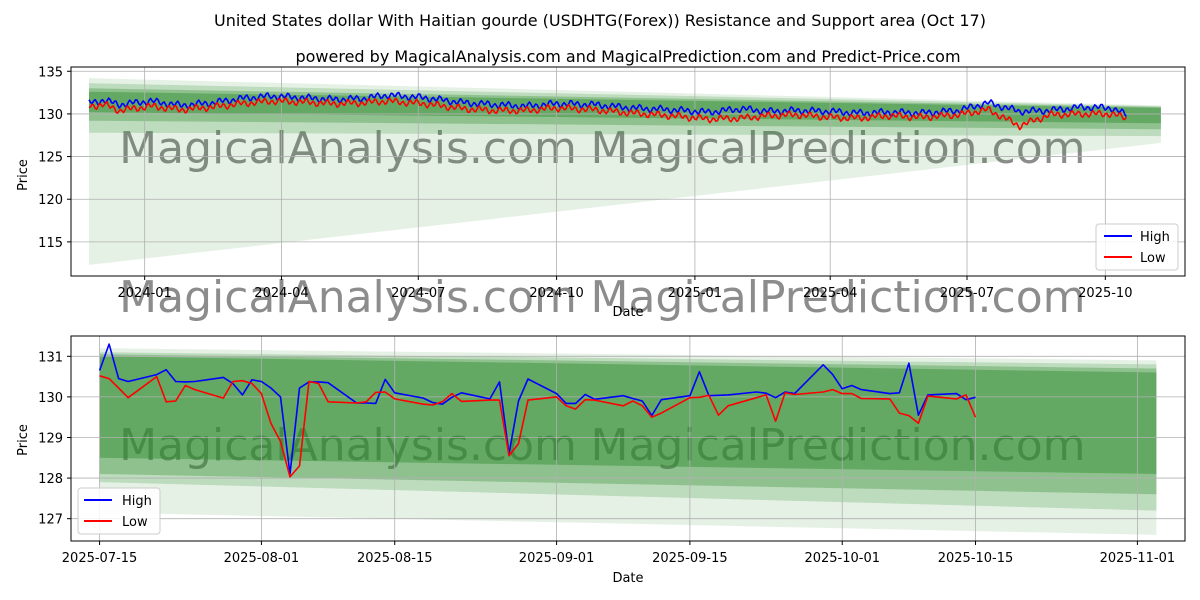  I want to click on bottom-legend-low-label: Low, so click(135, 522).